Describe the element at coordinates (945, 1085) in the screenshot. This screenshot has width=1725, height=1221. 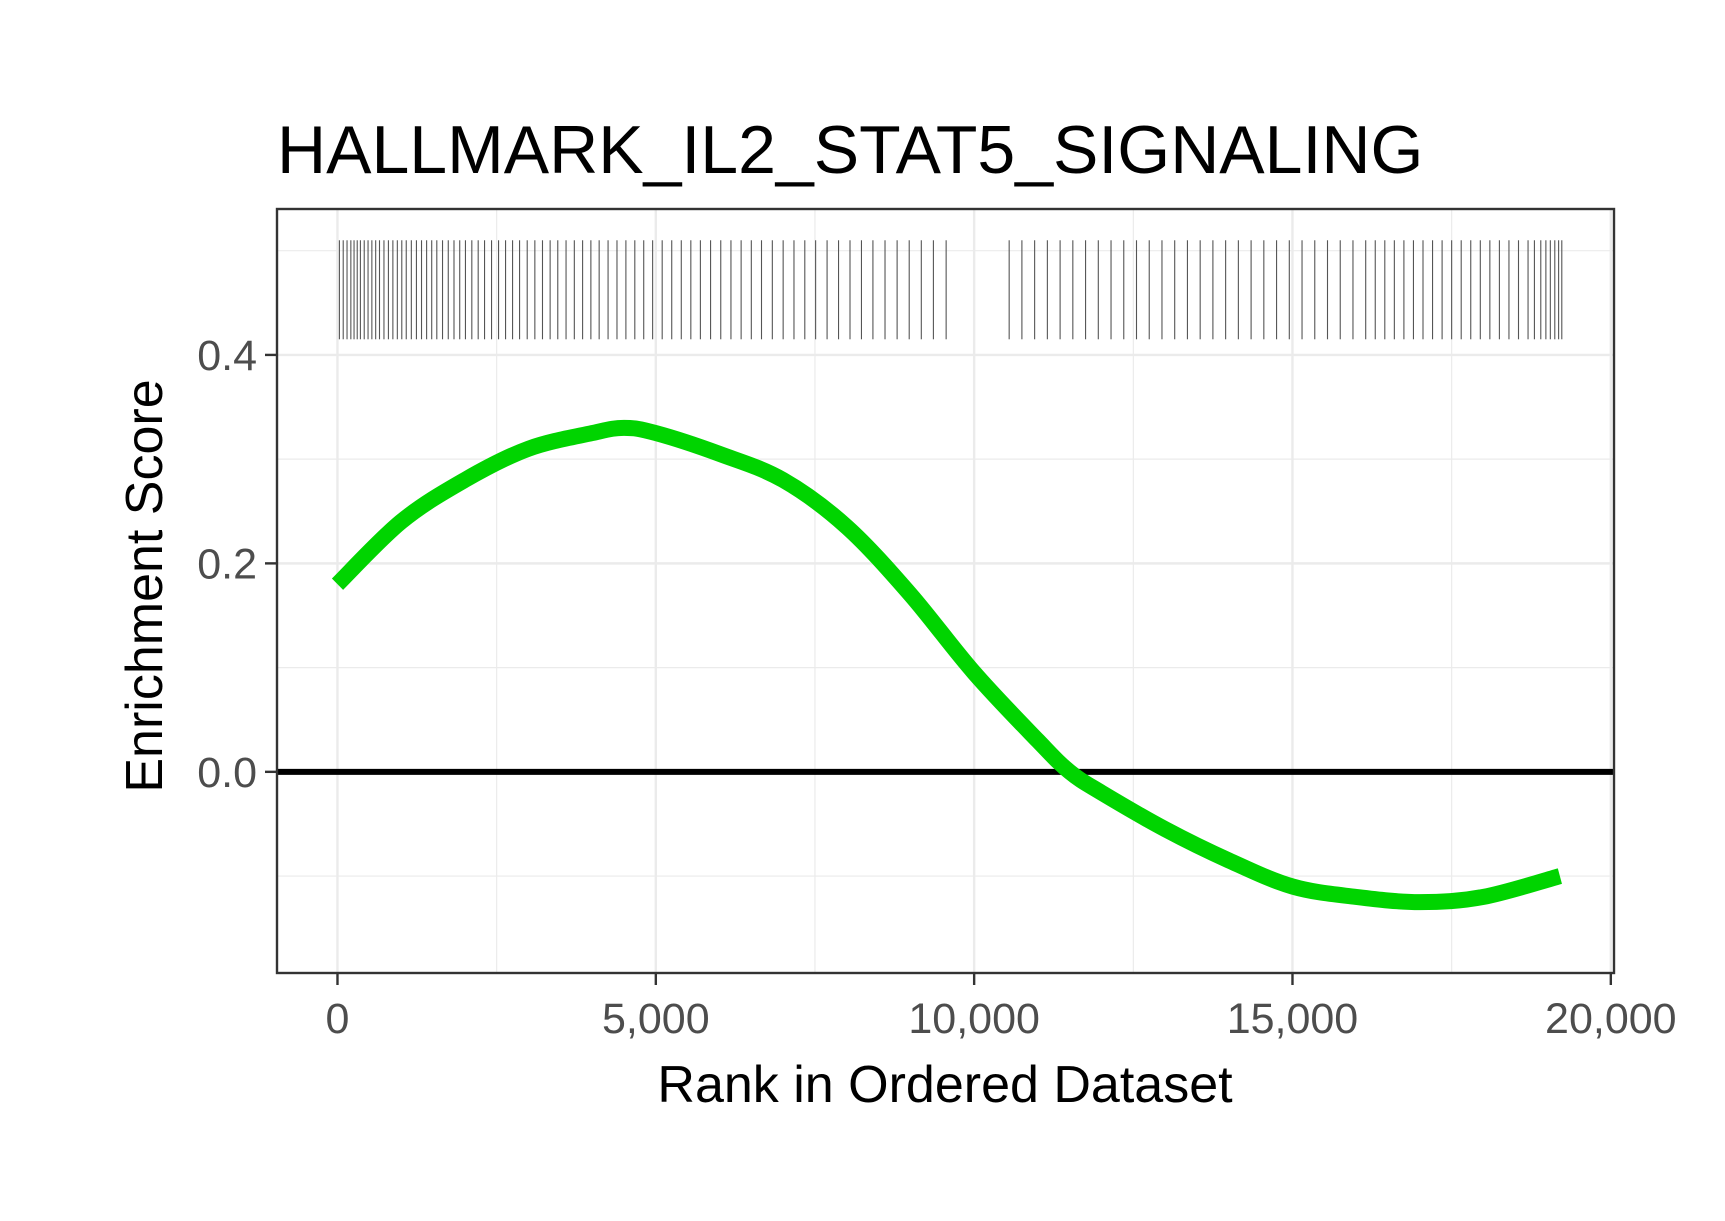
I see `x-axis-title: Rank in Ordered Dataset` at that location.